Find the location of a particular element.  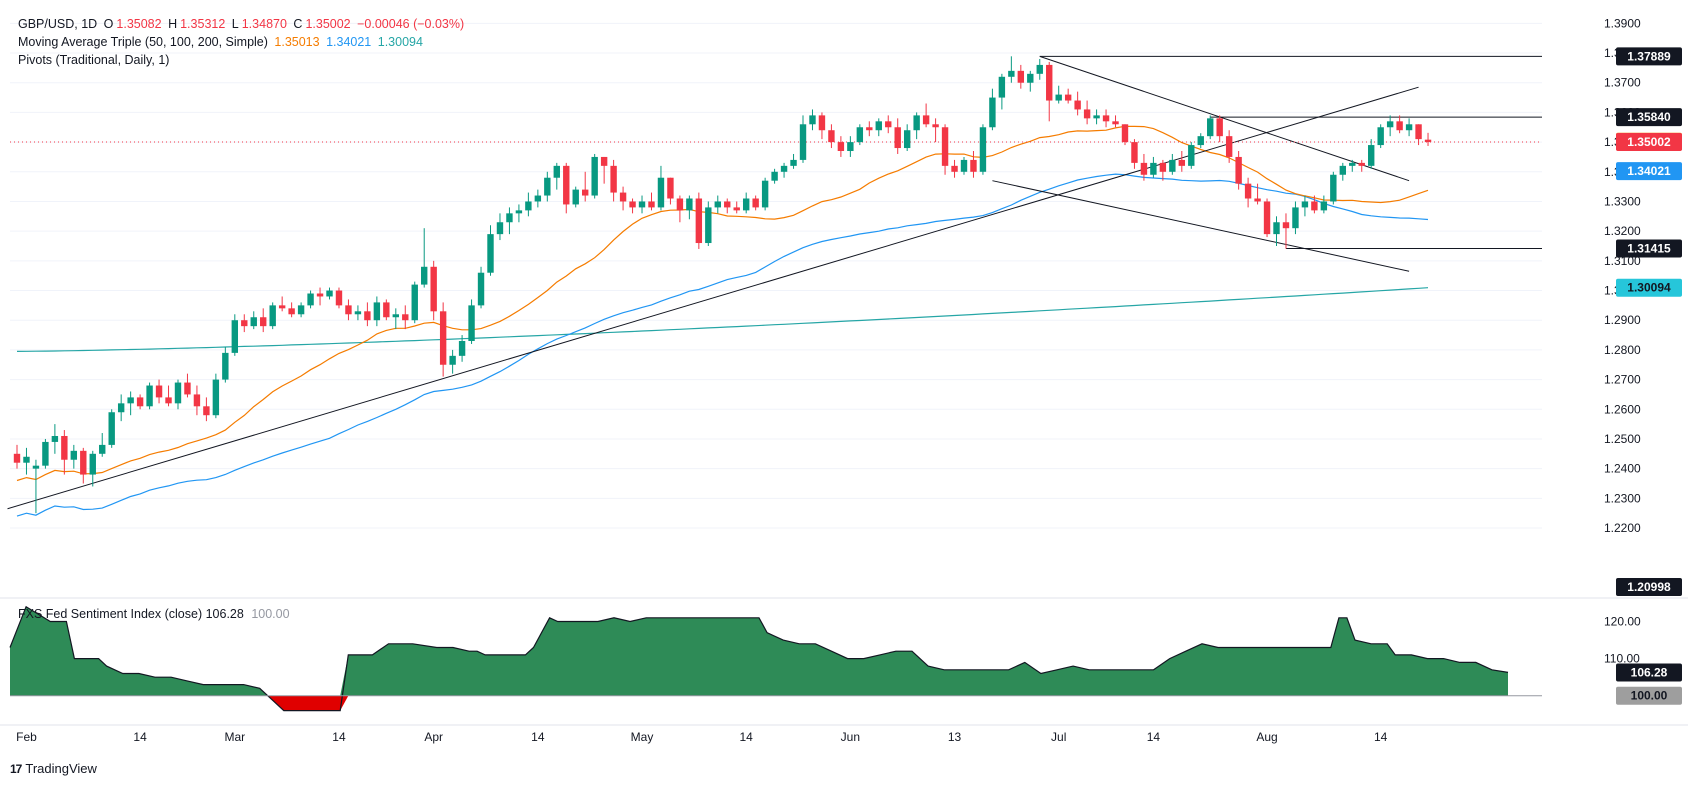

price-tick-label: 1.2200 is located at coordinates (1622, 528).